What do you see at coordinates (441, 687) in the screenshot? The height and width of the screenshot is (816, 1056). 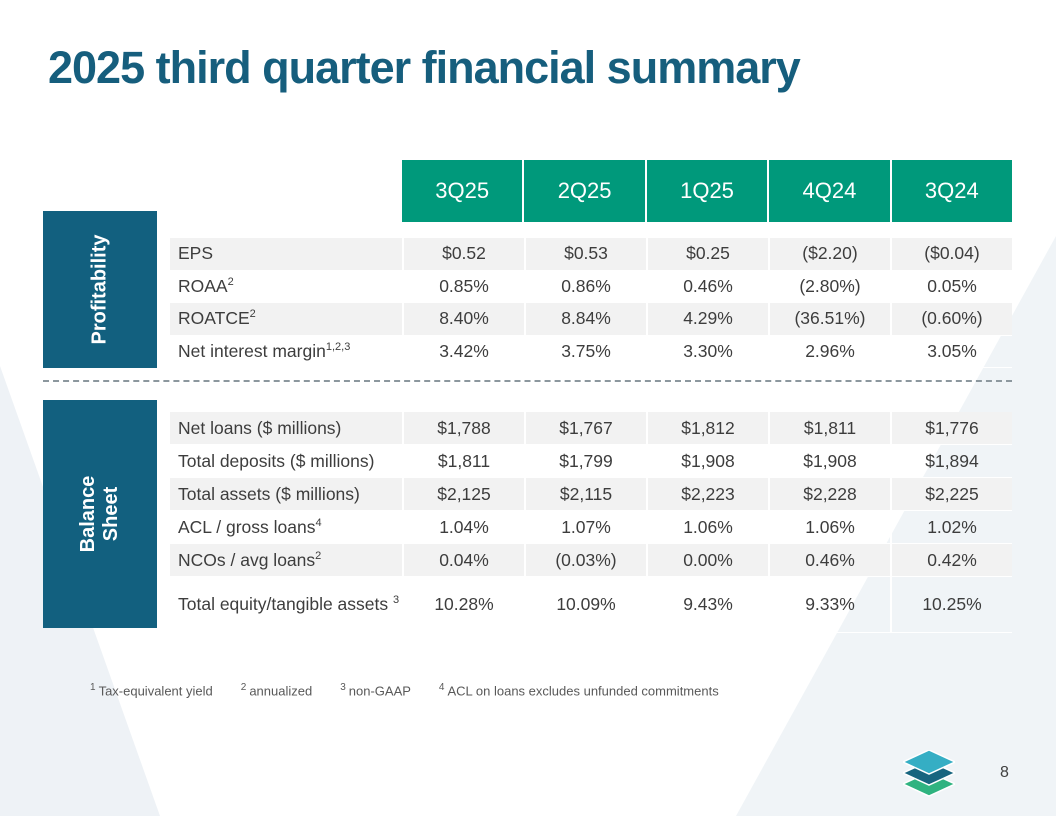 I see `footnote-sup: 4` at bounding box center [441, 687].